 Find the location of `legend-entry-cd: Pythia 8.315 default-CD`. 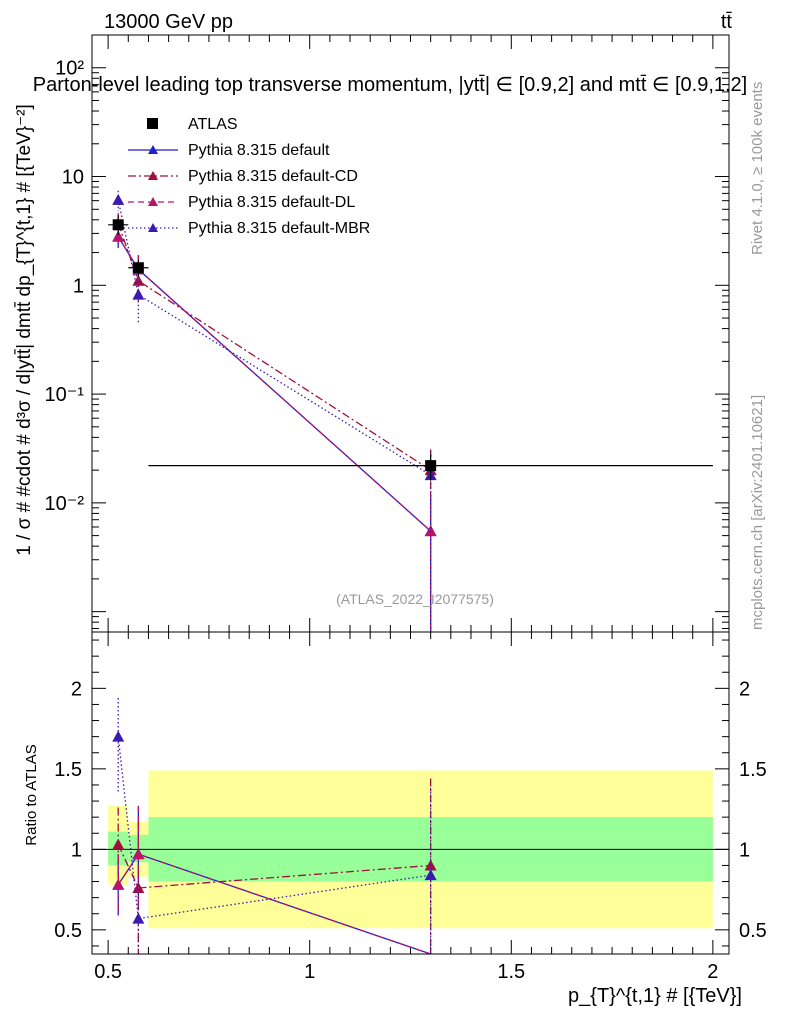

legend-entry-cd: Pythia 8.315 default-CD is located at coordinates (243, 176).